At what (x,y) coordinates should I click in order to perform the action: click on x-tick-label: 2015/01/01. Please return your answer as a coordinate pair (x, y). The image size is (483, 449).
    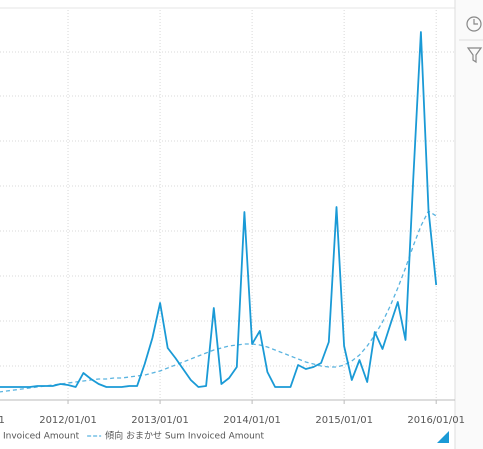
    Looking at the image, I should click on (344, 420).